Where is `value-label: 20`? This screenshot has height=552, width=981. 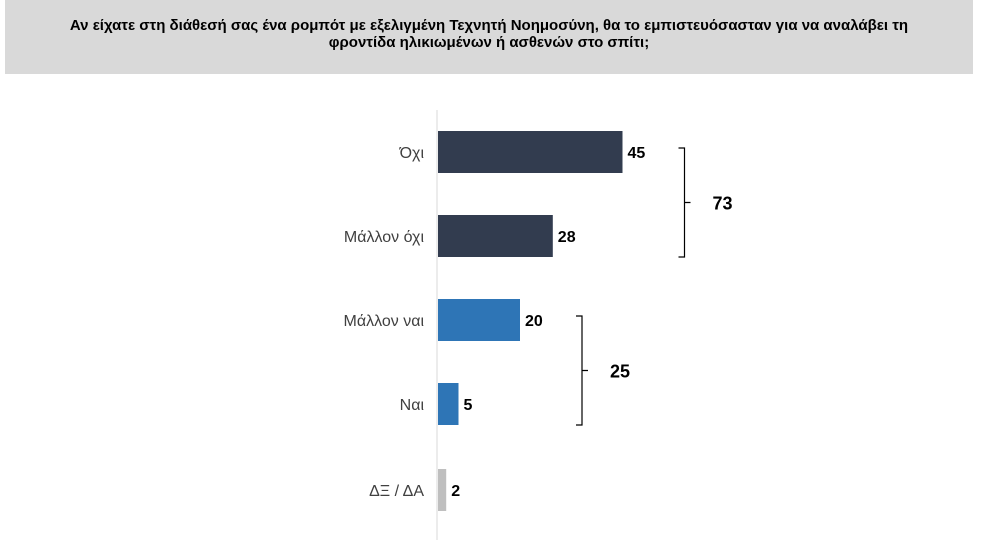
value-label: 20 is located at coordinates (534, 321).